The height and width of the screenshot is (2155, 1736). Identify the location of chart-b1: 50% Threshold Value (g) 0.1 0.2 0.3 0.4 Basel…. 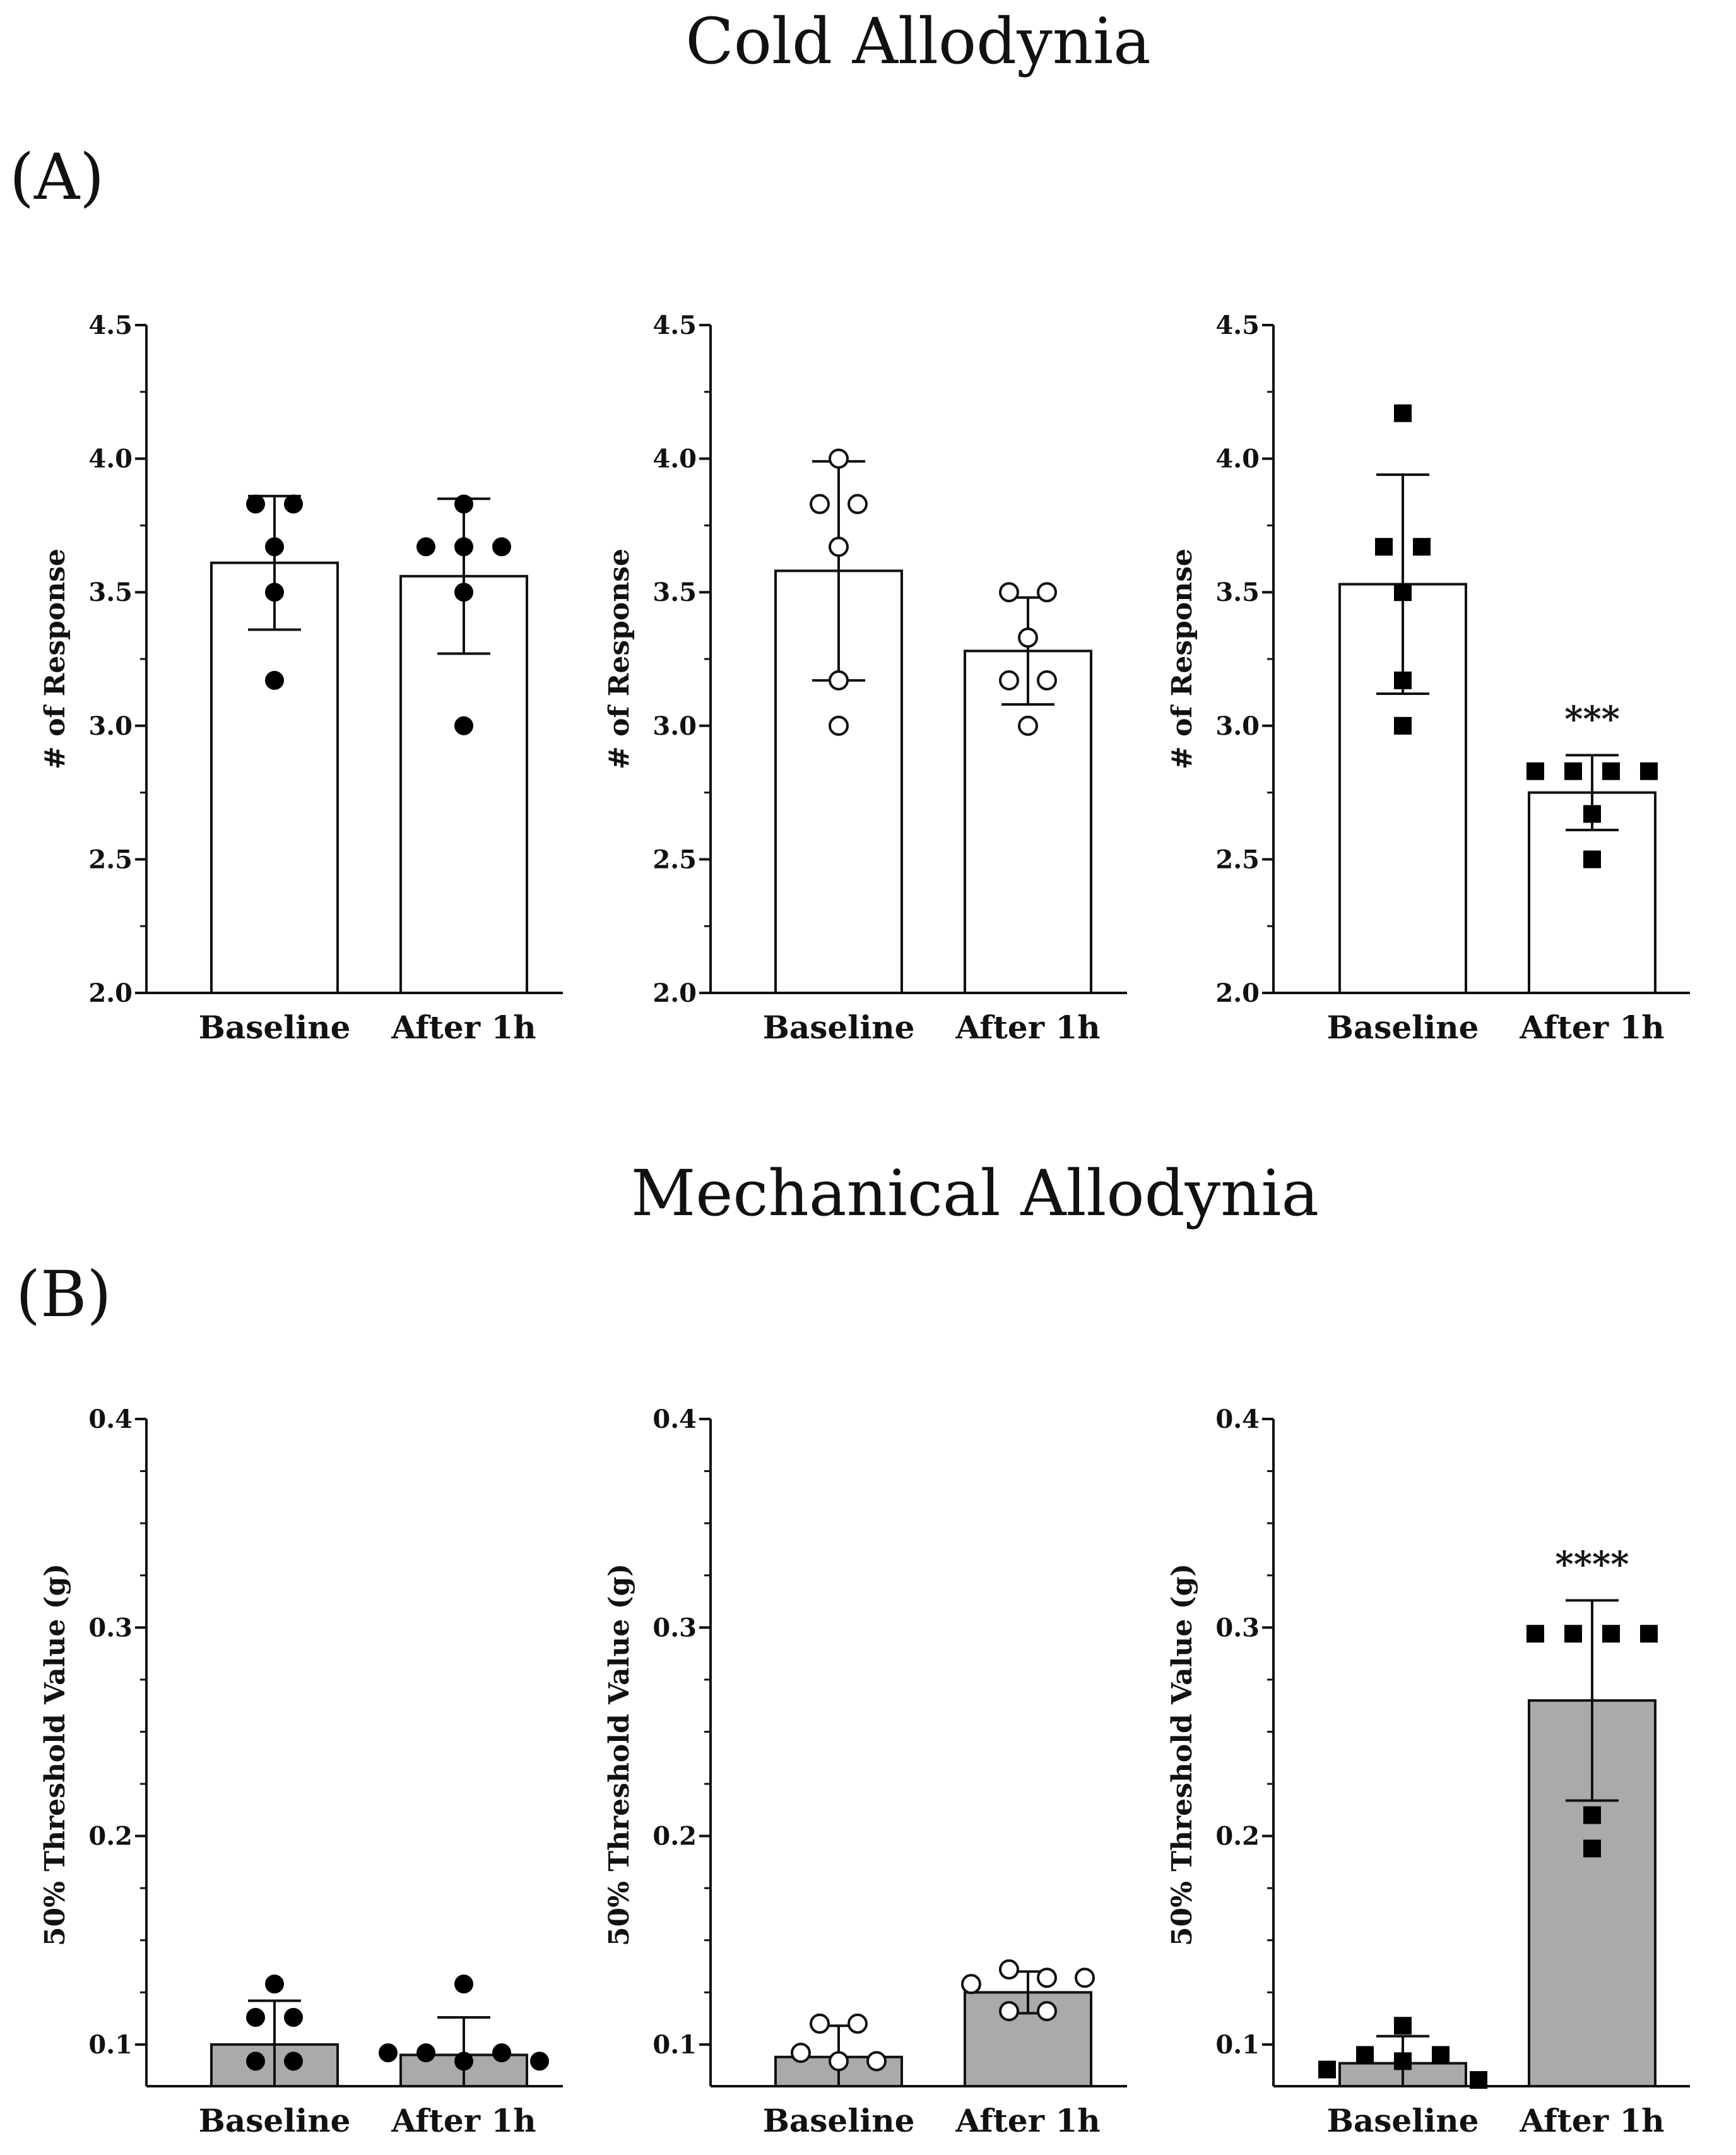
(301, 1771).